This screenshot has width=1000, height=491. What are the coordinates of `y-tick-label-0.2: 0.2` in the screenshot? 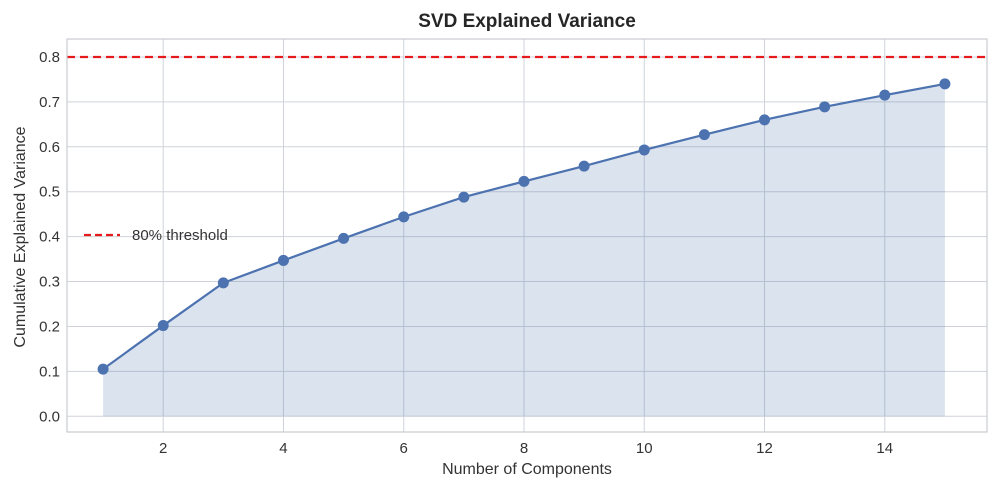 It's located at (49, 326).